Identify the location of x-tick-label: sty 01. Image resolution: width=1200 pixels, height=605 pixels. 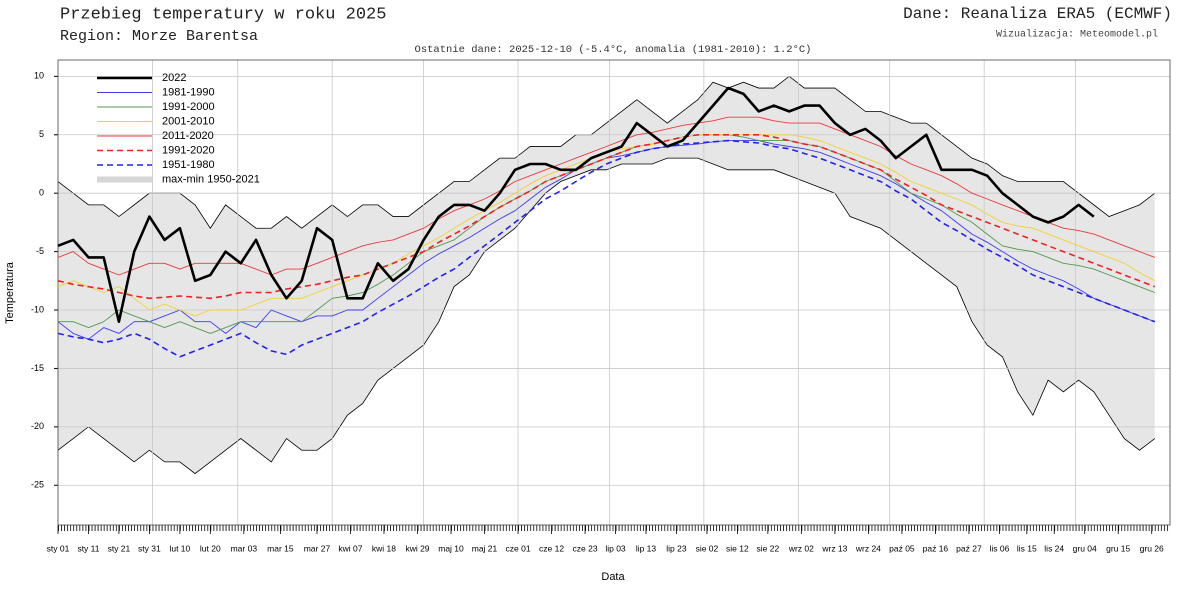
(58, 548).